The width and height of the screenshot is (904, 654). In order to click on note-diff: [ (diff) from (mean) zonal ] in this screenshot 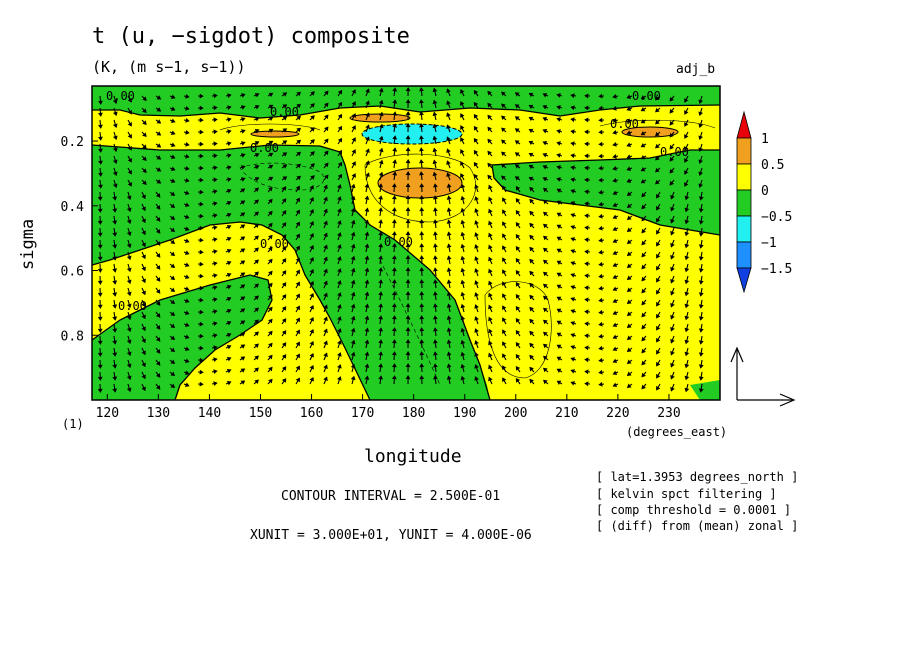, I will do `click(697, 526)`.